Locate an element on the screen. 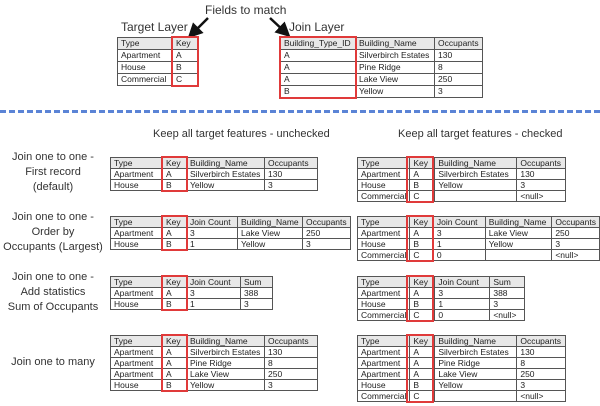 Image resolution: width=600 pixels, height=406 pixels. column-header: Sum is located at coordinates (507, 282).